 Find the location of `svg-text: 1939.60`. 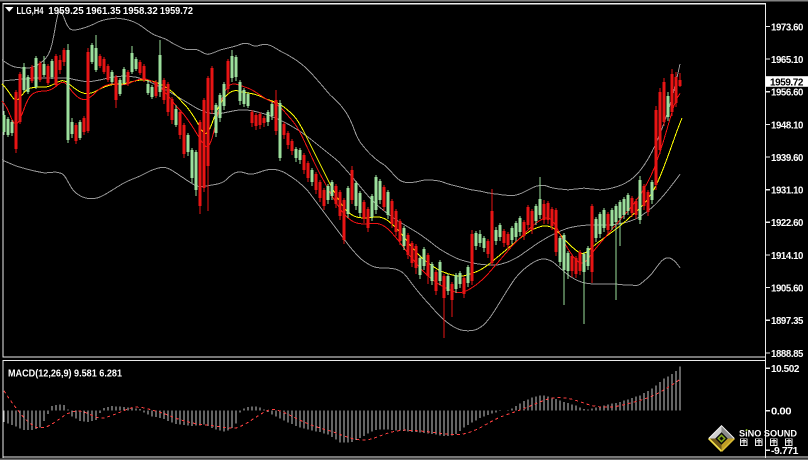

svg-text: 1939.60 is located at coordinates (787, 158).